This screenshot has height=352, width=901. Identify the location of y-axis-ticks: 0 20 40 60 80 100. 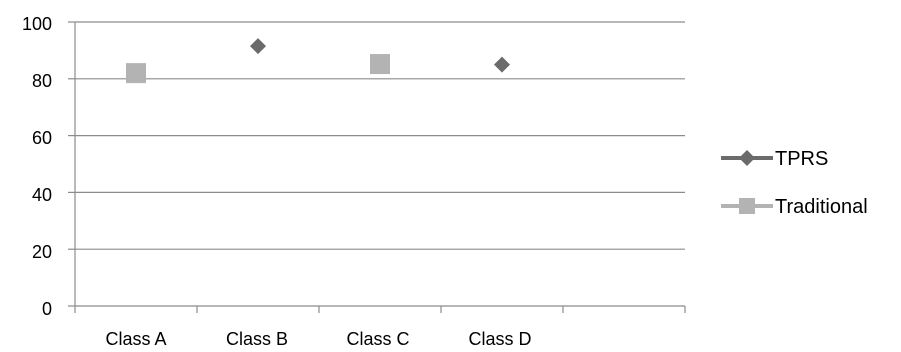
(37, 166).